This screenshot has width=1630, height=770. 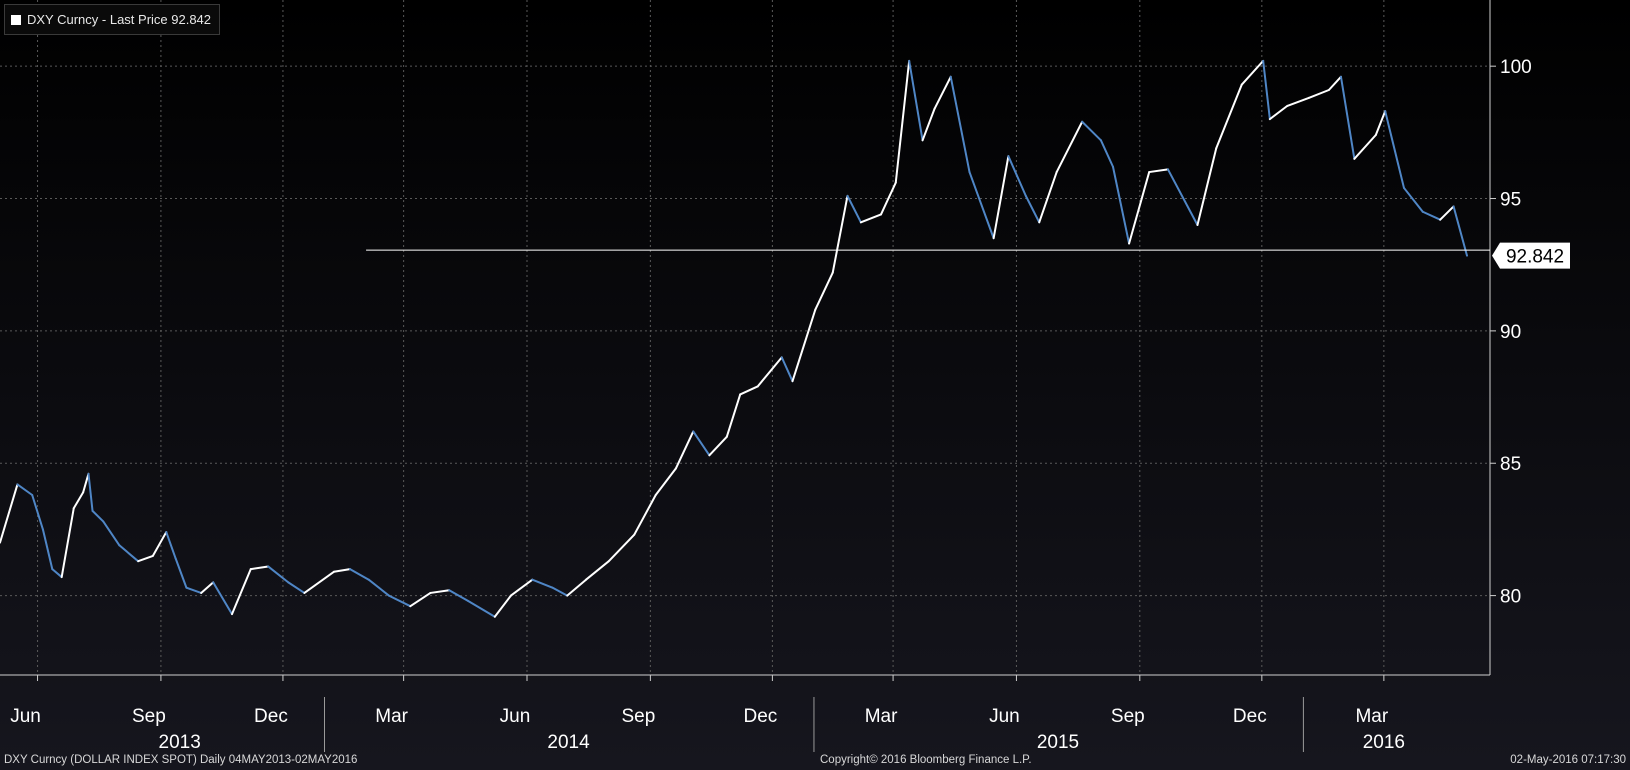 I want to click on x-year-label: 2013, so click(x=180, y=742).